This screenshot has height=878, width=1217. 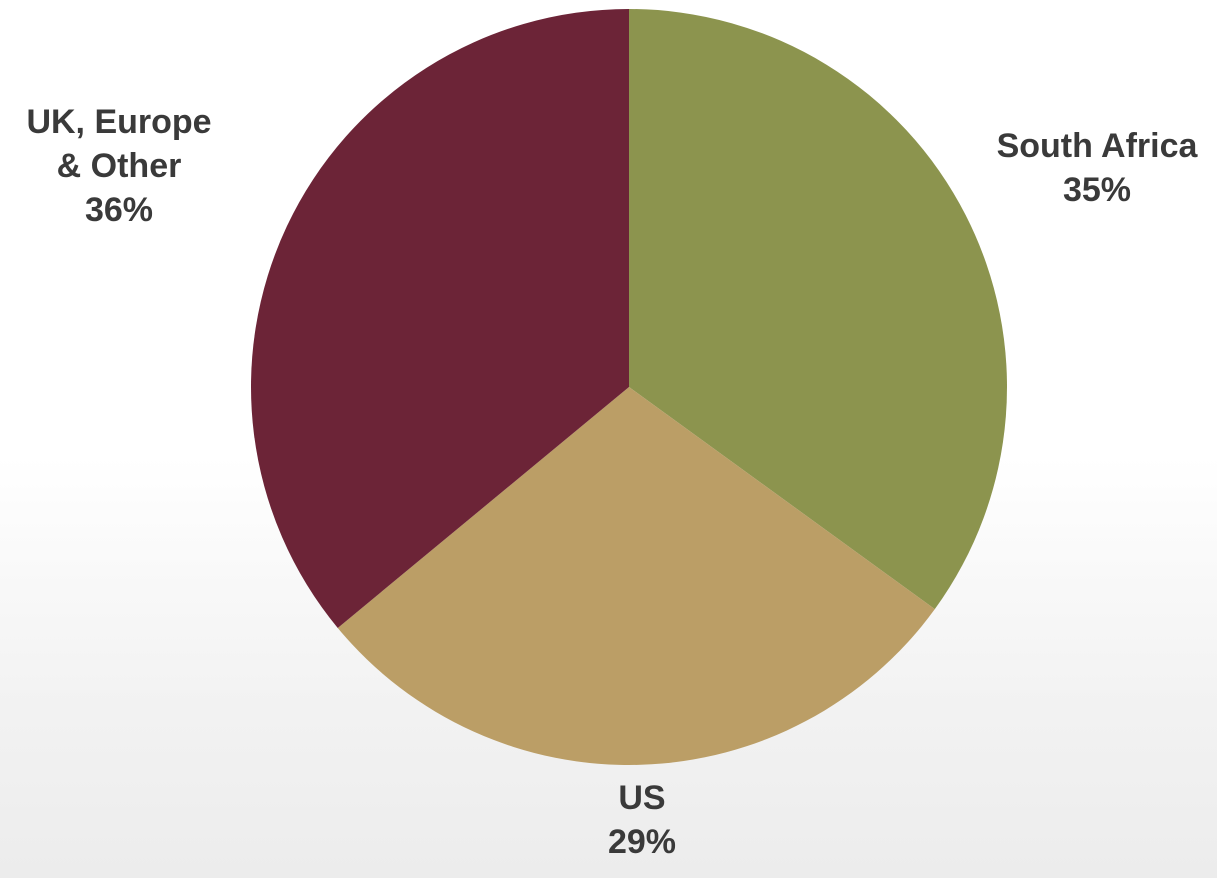 What do you see at coordinates (641, 798) in the screenshot?
I see `slice-label-line: US` at bounding box center [641, 798].